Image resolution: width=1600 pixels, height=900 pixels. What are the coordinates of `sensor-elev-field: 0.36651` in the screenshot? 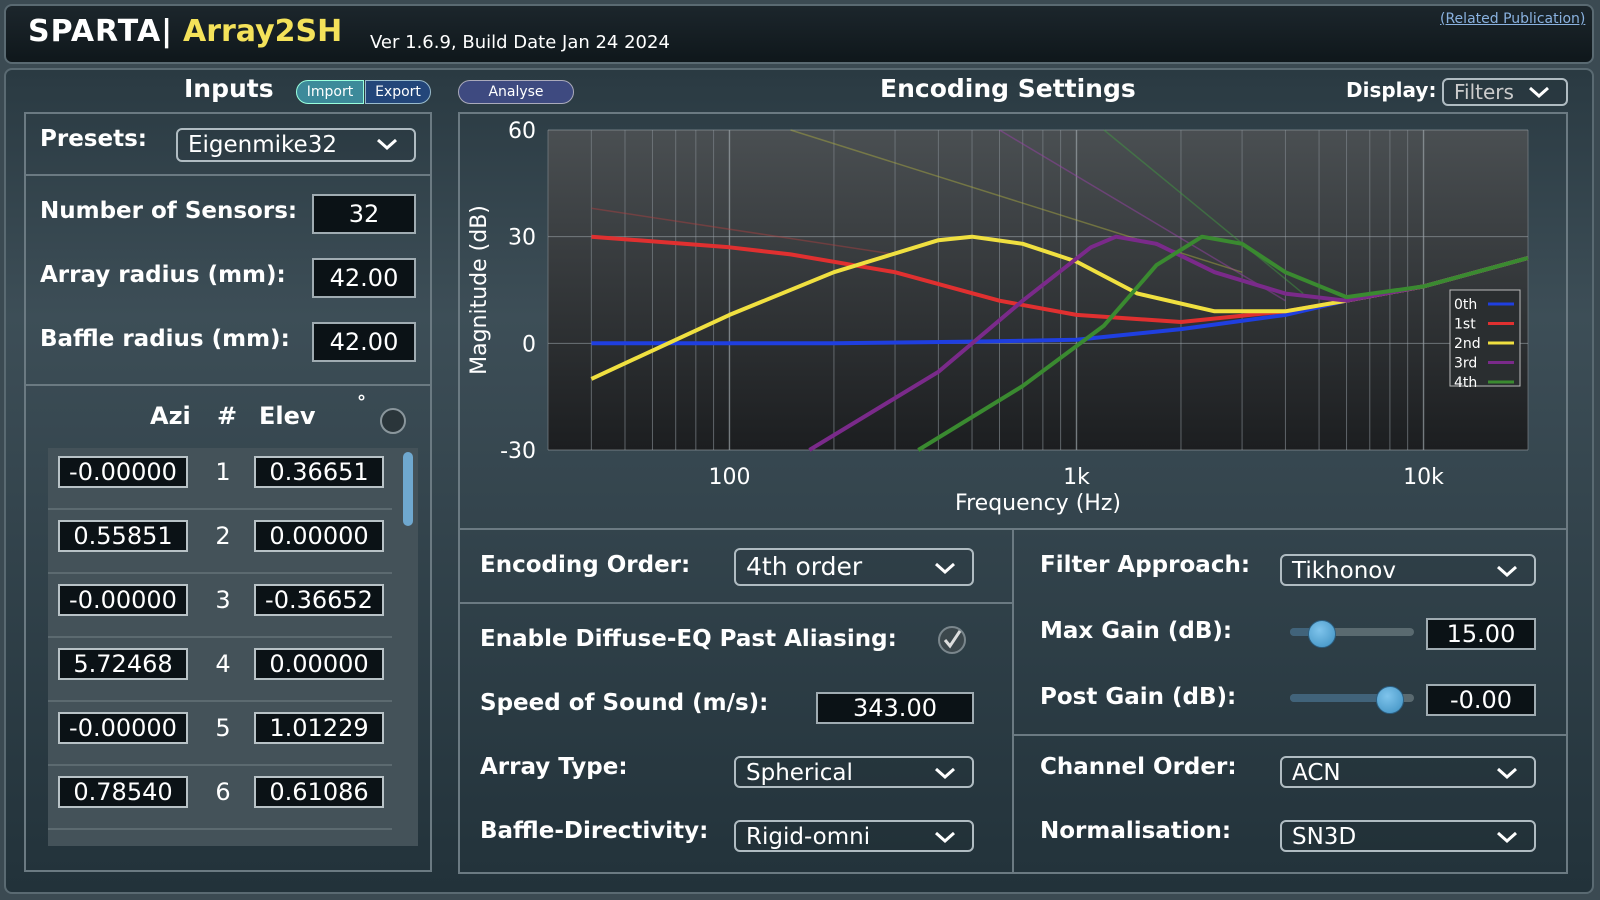 It's located at (319, 472).